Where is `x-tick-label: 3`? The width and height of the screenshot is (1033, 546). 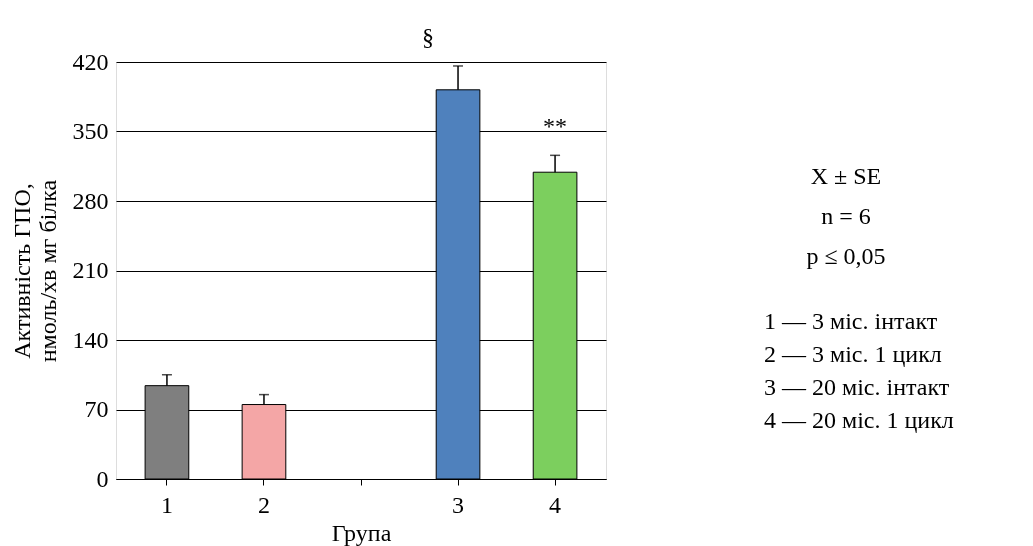
x-tick-label: 3 is located at coordinates (458, 504).